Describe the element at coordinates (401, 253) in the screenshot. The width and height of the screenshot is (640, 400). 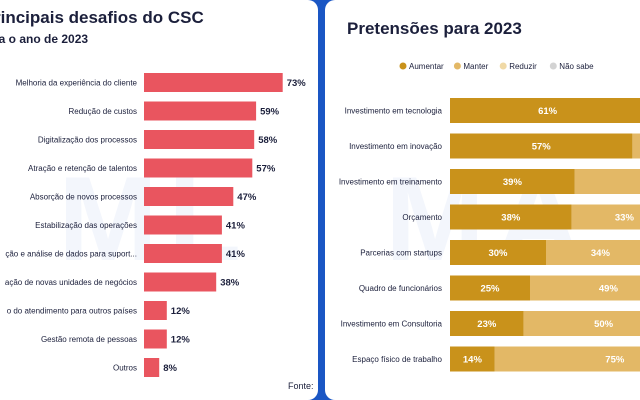
I see `category-label: Parcerias com startups` at that location.